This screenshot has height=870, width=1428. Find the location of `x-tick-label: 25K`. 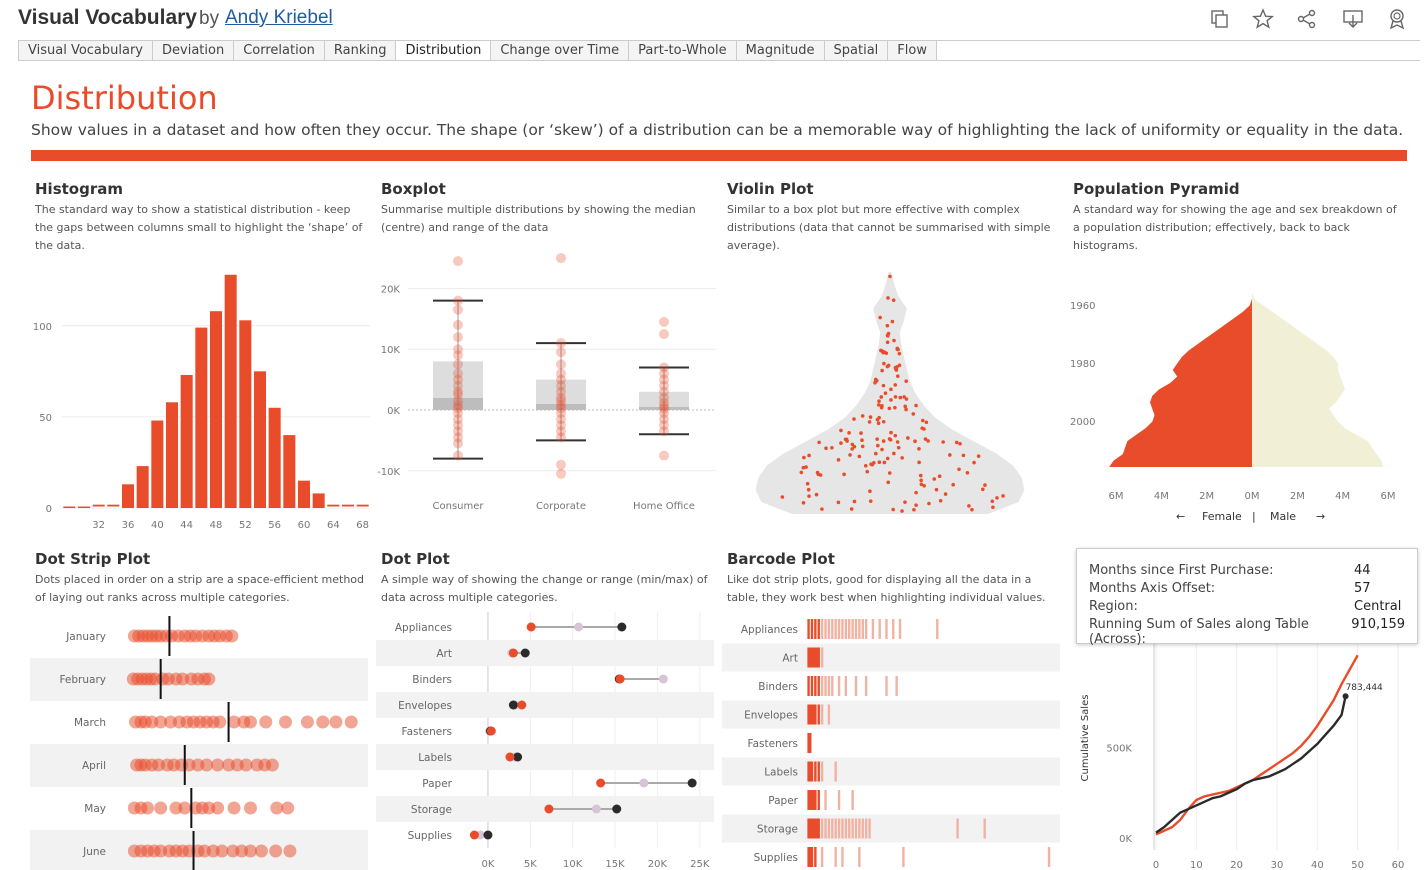

x-tick-label: 25K is located at coordinates (700, 864).